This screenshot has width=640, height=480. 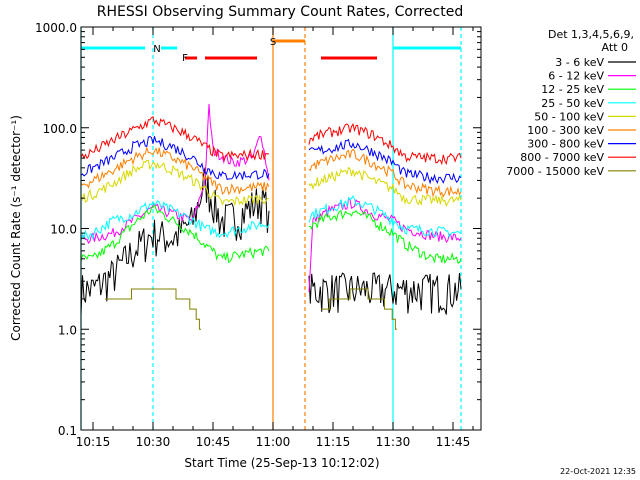 What do you see at coordinates (572, 103) in the screenshot?
I see `legend-entry-label: 25 - 50 keV` at bounding box center [572, 103].